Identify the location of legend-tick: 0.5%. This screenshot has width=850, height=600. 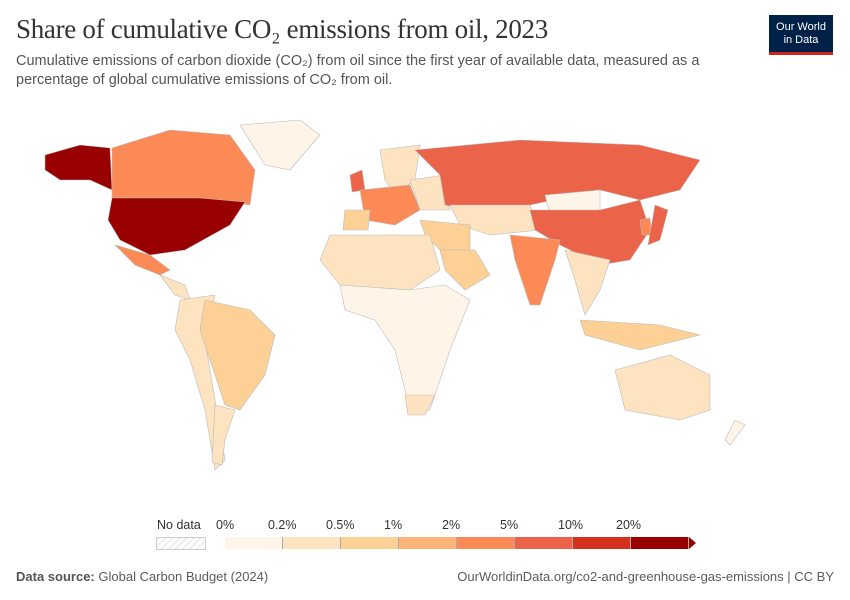
(340, 525).